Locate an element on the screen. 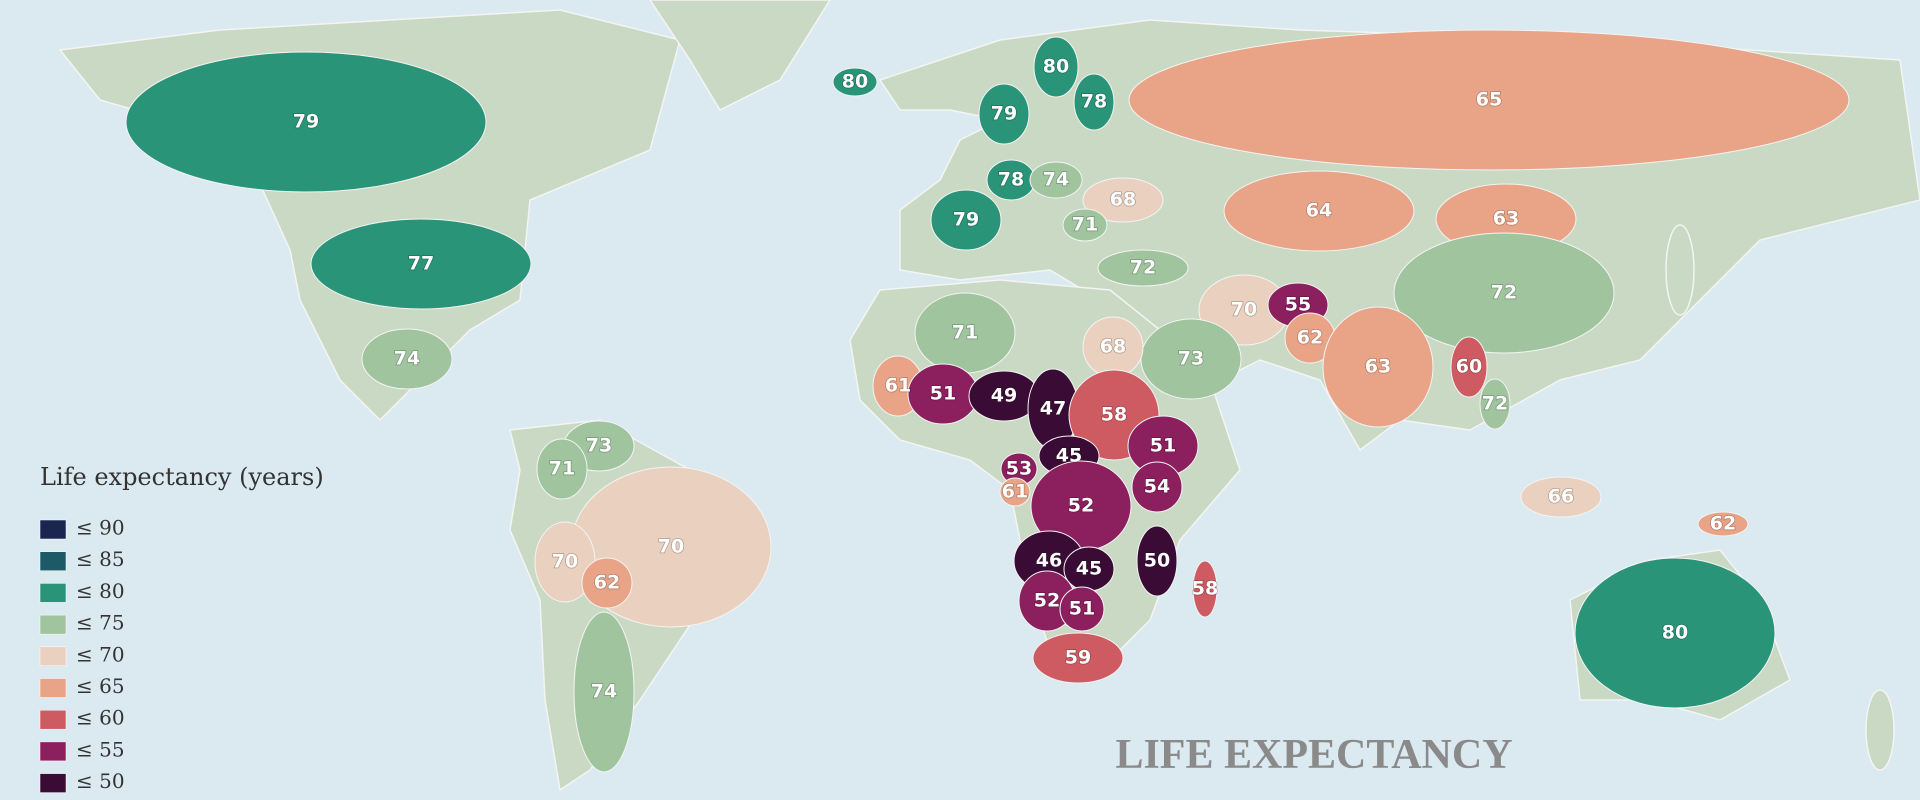 This screenshot has width=1920, height=800. region-label: 66 is located at coordinates (1561, 497).